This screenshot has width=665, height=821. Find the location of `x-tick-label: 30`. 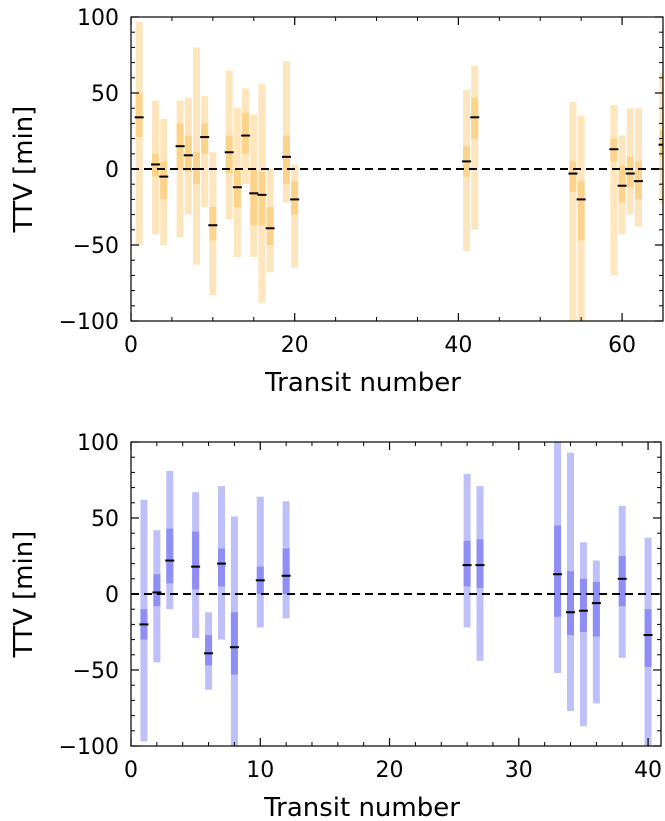

x-tick-label: 30 is located at coordinates (519, 770).